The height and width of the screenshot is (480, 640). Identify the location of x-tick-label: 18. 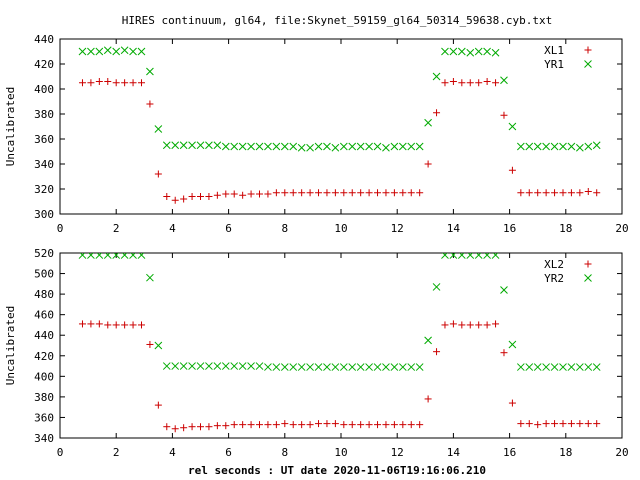
(565, 452).